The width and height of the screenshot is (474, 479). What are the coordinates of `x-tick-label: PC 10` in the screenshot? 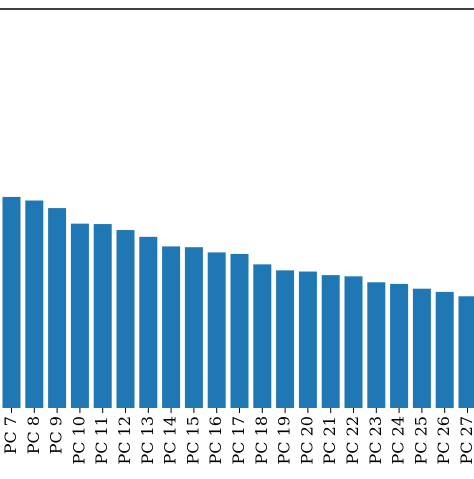 It's located at (78, 440).